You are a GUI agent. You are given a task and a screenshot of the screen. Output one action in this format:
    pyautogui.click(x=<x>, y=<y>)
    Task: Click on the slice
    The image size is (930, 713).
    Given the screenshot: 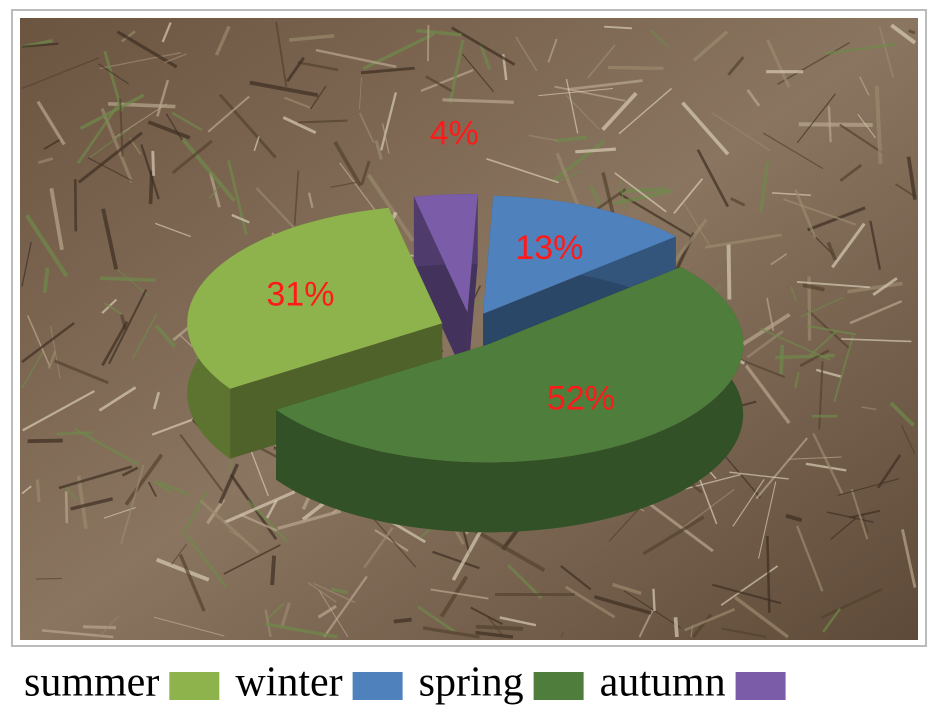 What is the action you would take?
    pyautogui.click(x=315, y=298)
    